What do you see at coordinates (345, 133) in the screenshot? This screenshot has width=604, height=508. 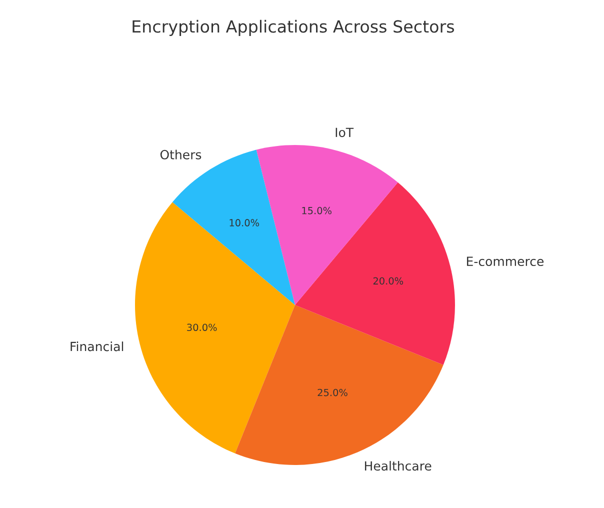 I see `slice-label: IoT` at bounding box center [345, 133].